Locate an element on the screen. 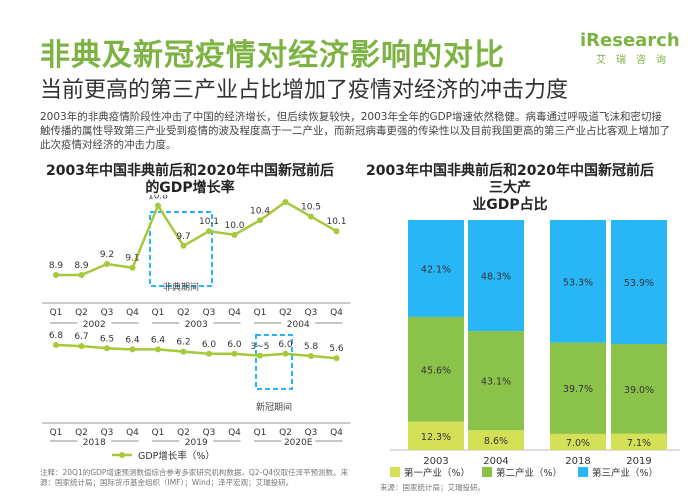 This screenshot has height=500, width=700. legend-label: GDP增长率（%） is located at coordinates (176, 456).